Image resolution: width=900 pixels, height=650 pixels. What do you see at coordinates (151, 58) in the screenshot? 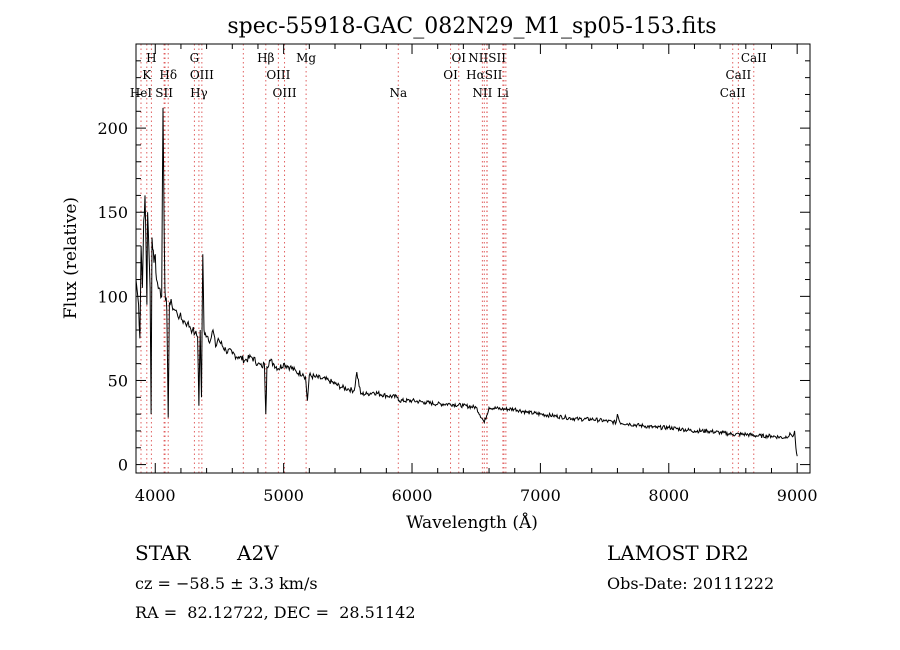
I see `line-label-top: H` at bounding box center [151, 58].